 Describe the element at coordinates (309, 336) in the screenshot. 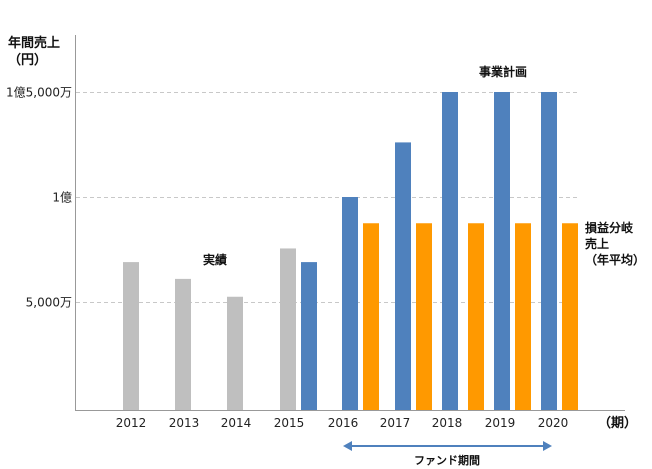

I see `bar-2015-plan` at that location.